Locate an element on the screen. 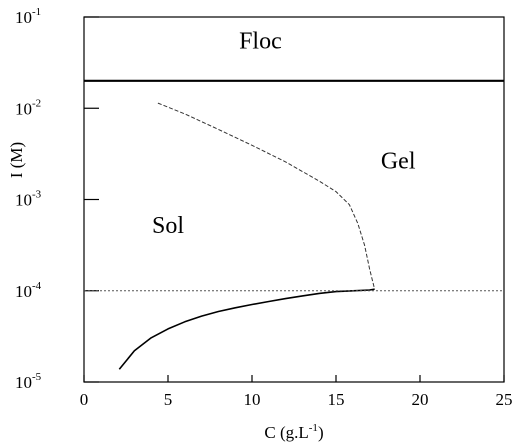  y-axis: 10⁻⁵ 10⁻⁴ 10⁻³ 10⁻² 10⁻¹ is located at coordinates (57, 199).